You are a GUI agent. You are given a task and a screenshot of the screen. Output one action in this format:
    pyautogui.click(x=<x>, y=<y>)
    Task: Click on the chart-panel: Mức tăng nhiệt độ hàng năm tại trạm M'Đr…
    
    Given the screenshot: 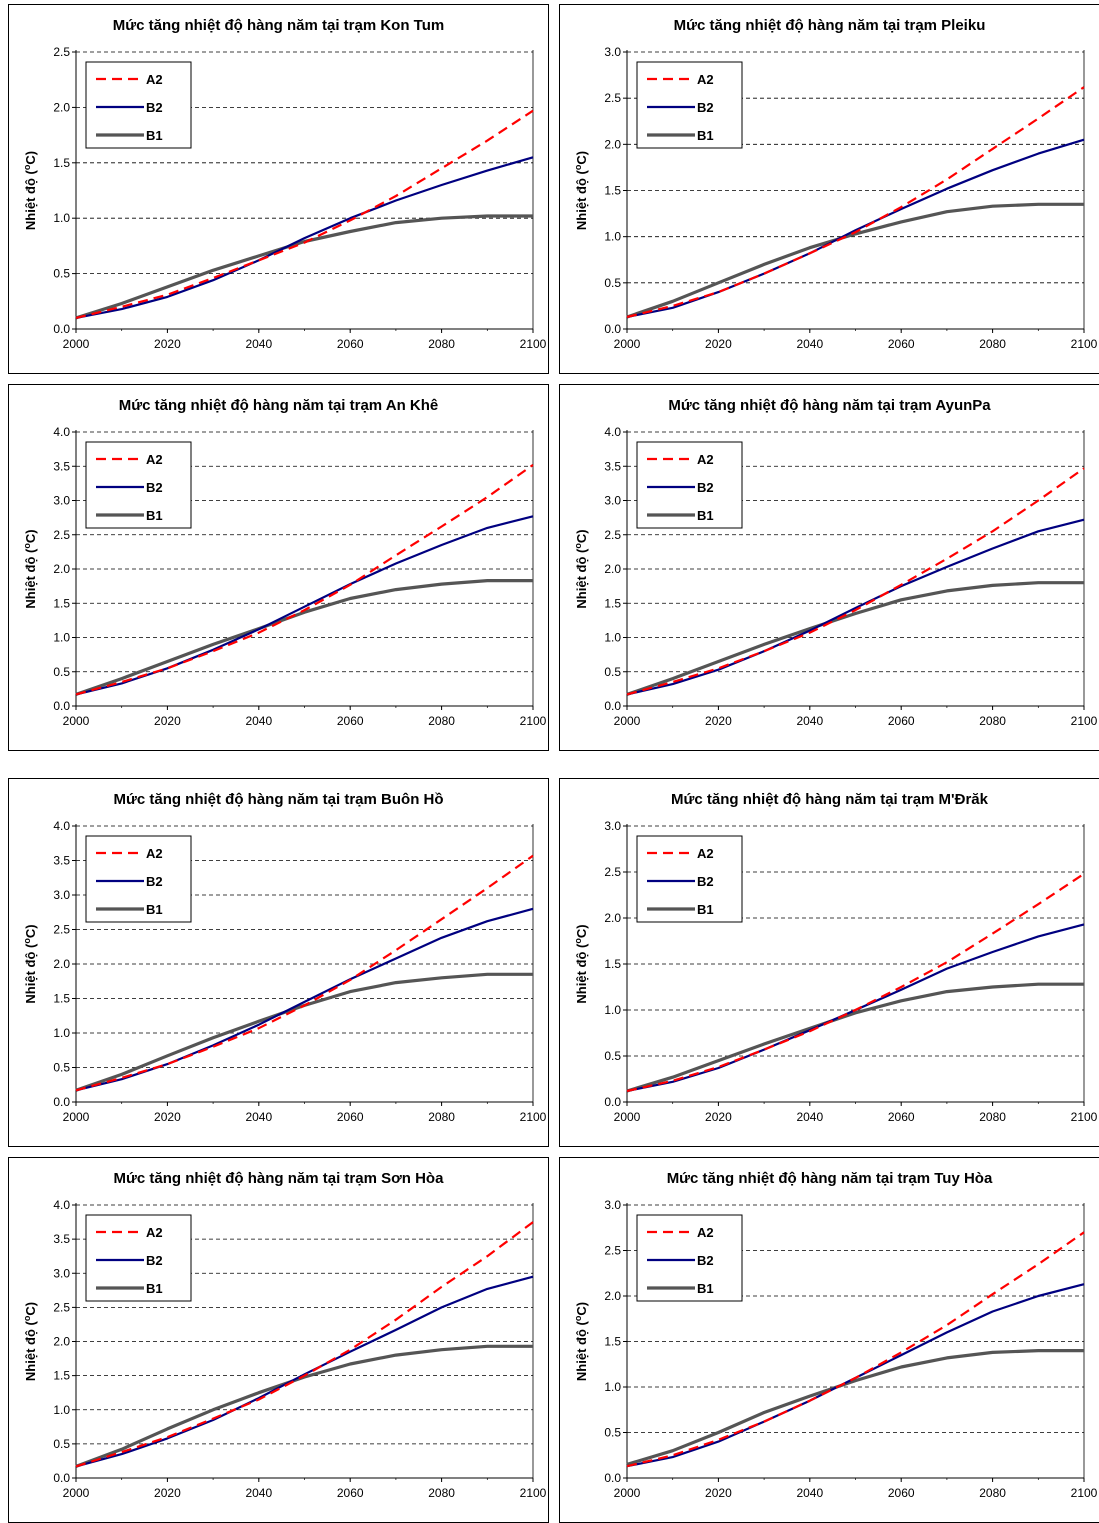 What is the action you would take?
    pyautogui.click(x=829, y=962)
    